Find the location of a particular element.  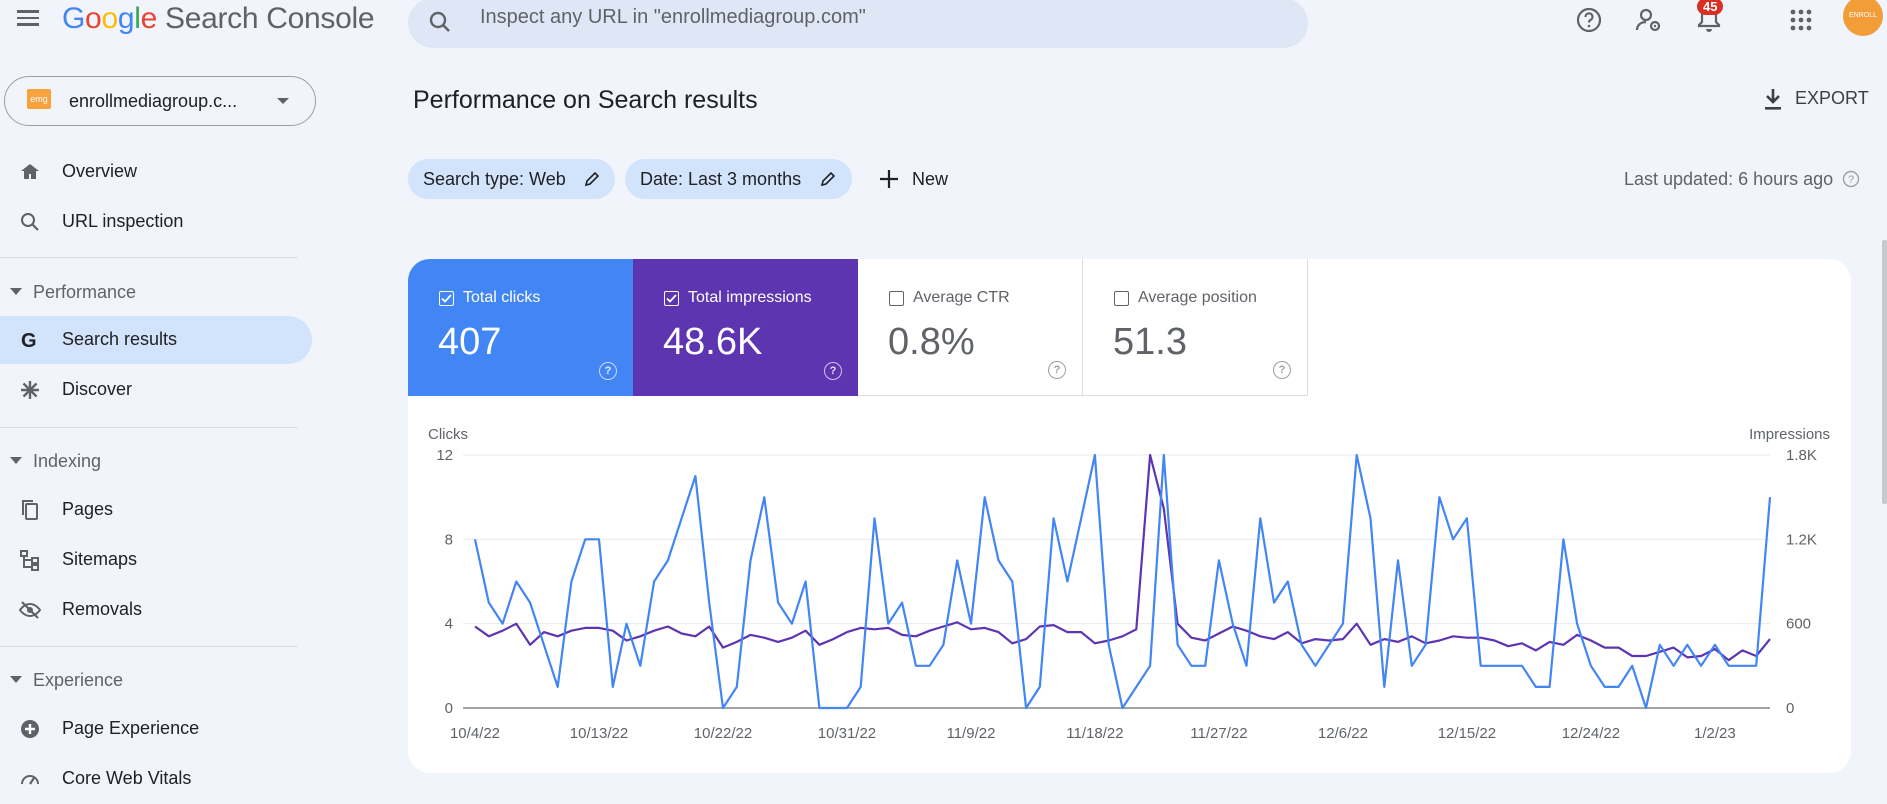

sidebar-item-label: Core Web Vitals is located at coordinates (127, 778).